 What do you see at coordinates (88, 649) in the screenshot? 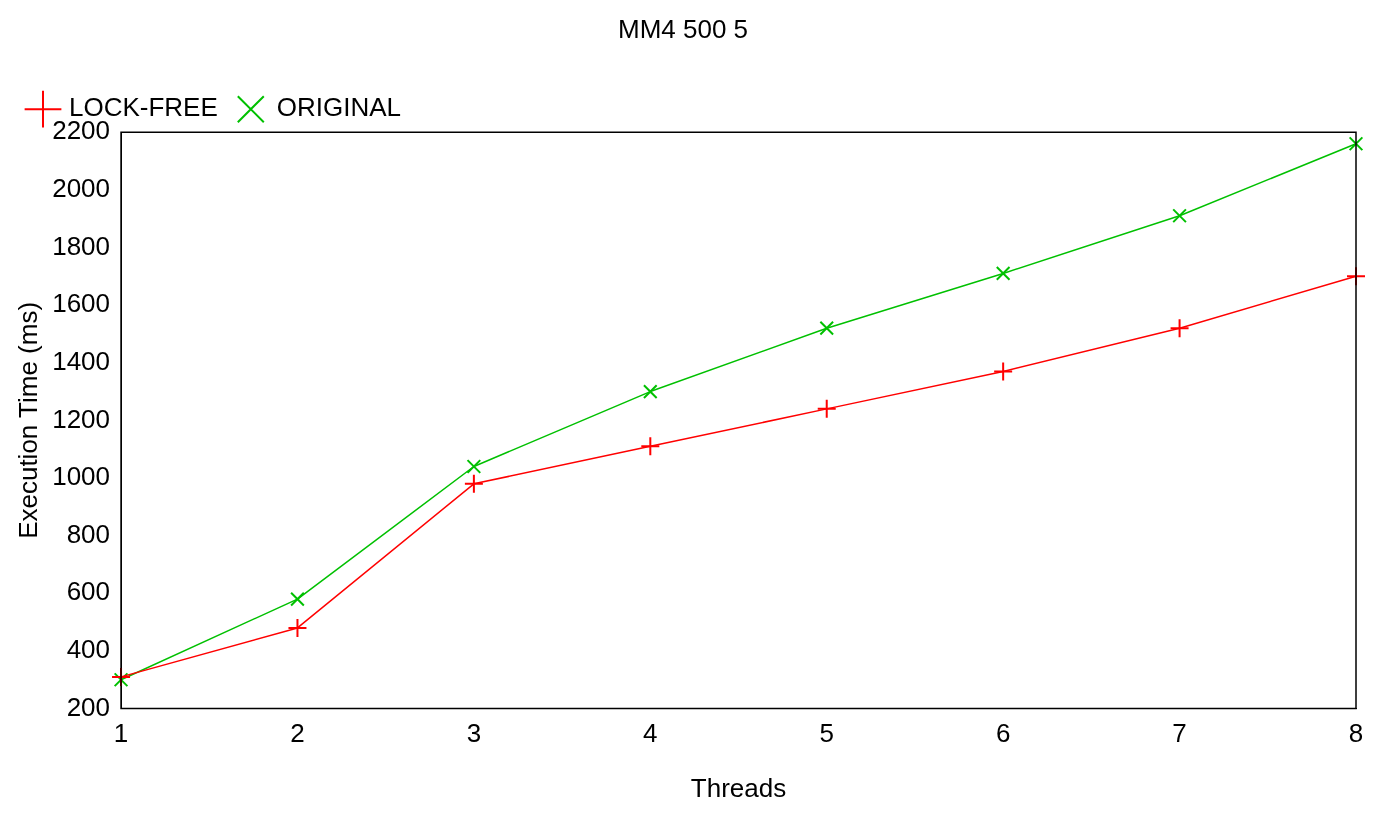
I see `y-tick-label: 400` at bounding box center [88, 649].